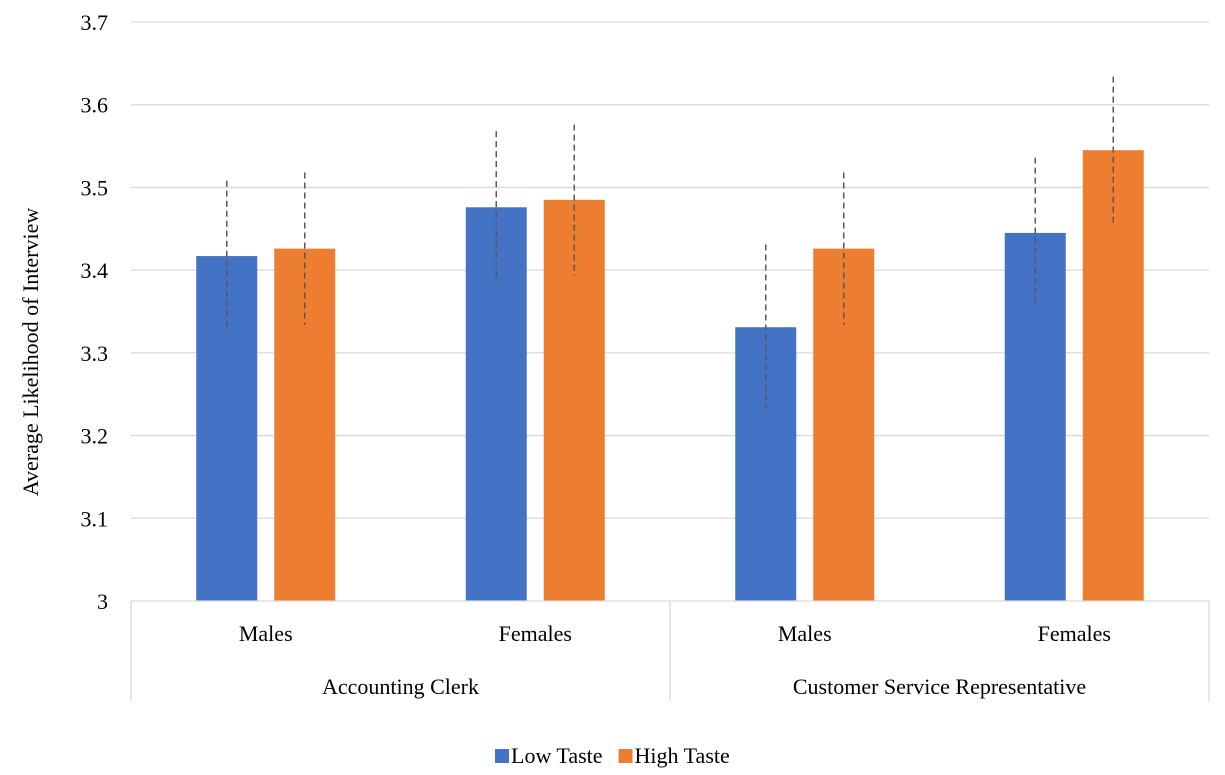 Image resolution: width=1225 pixels, height=775 pixels. I want to click on y-axis-ticks: 3 3.1 3.2 3.3 3.4 3.5 3.6 3.7, so click(95, 312).